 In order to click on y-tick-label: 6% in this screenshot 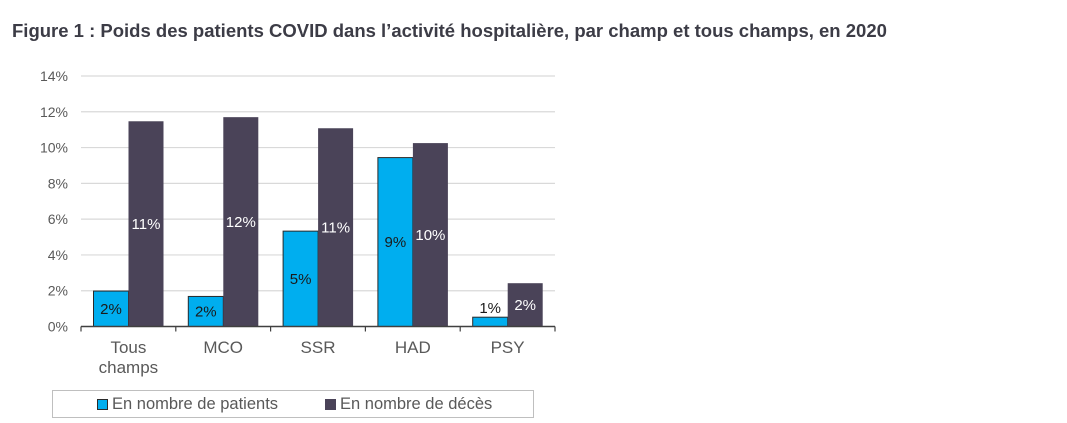, I will do `click(58, 219)`.